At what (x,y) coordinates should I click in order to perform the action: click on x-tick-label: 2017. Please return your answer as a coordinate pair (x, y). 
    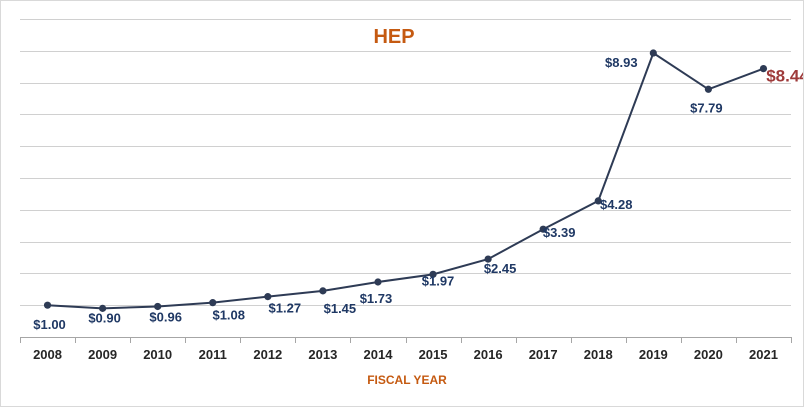
    Looking at the image, I should click on (543, 354).